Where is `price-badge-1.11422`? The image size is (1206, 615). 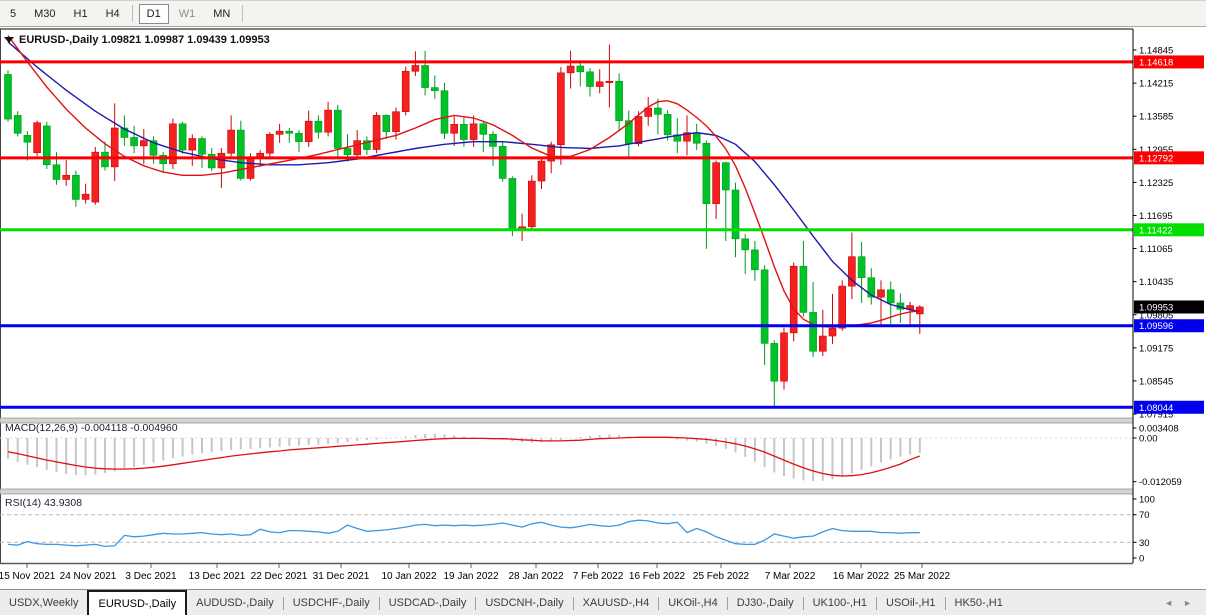
price-badge-1.11422 is located at coordinates (1169, 230).